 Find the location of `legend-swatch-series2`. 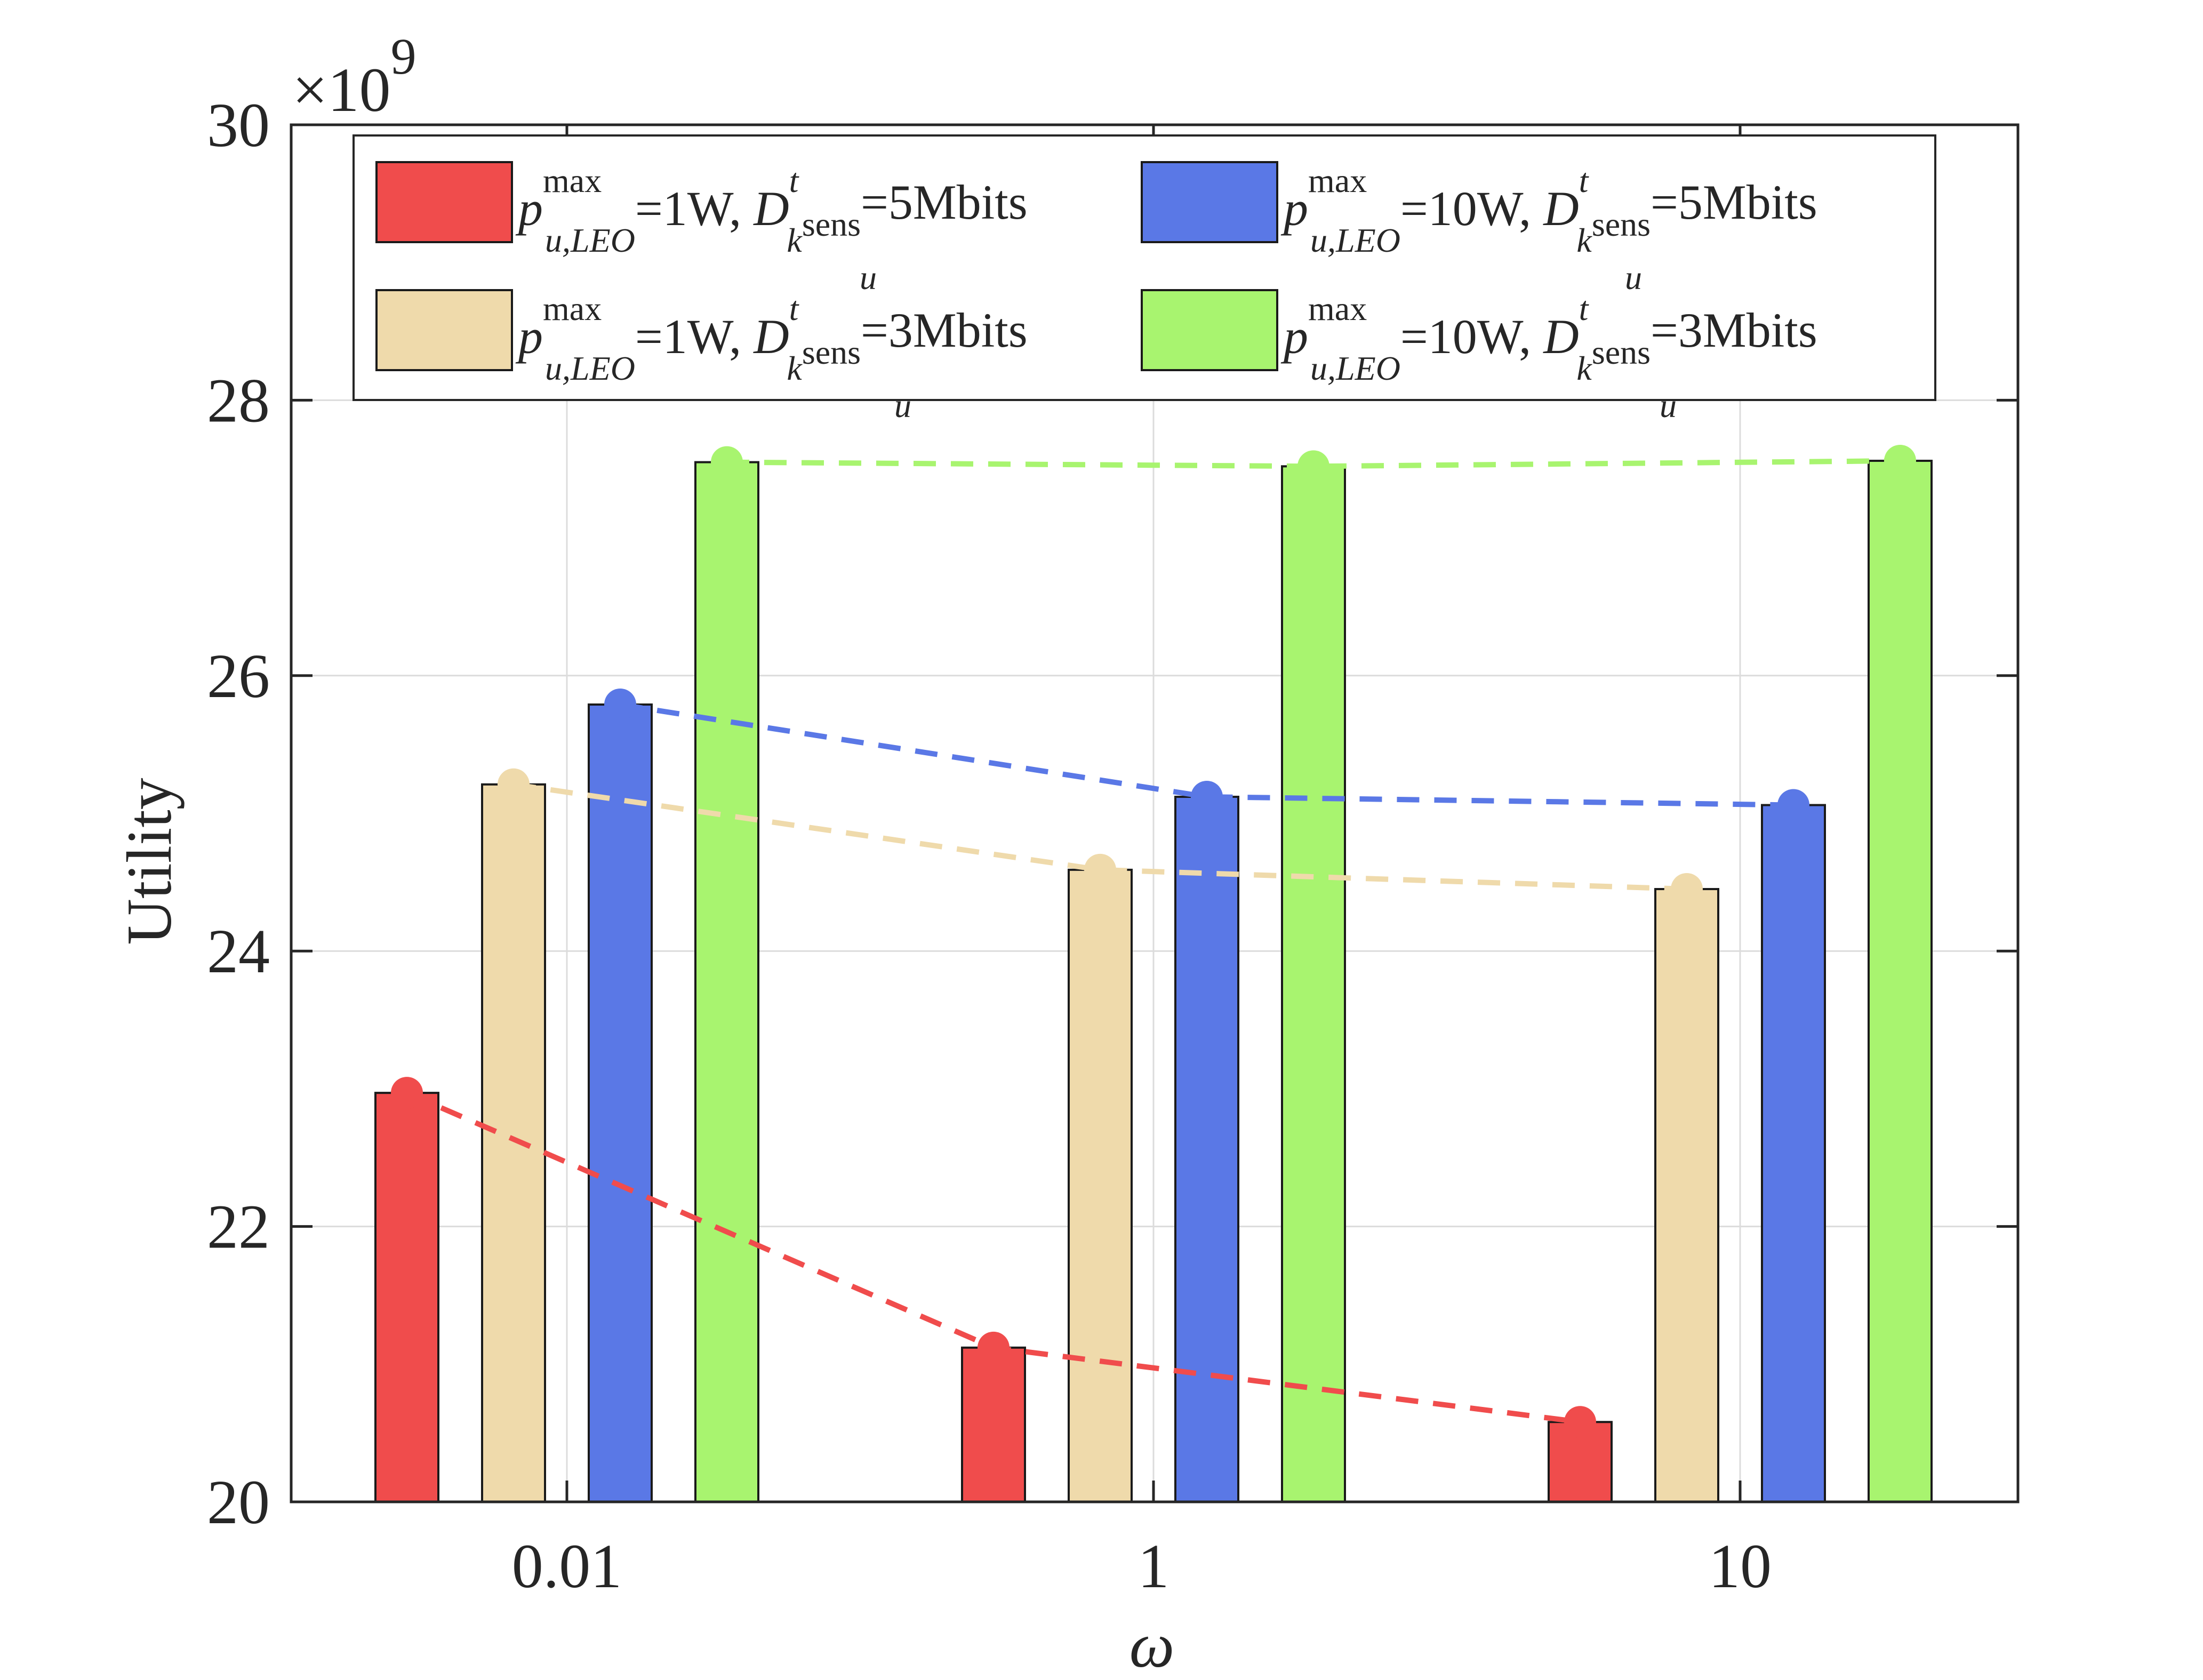

legend-swatch-series2 is located at coordinates (444, 330).